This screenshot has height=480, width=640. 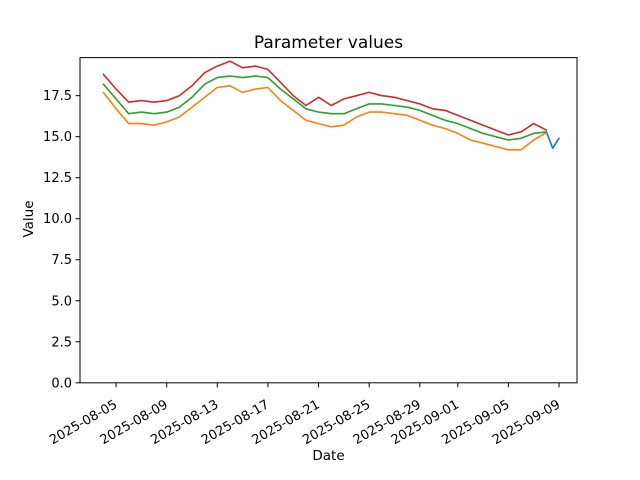 What do you see at coordinates (328, 456) in the screenshot?
I see `x-axis-label: Date` at bounding box center [328, 456].